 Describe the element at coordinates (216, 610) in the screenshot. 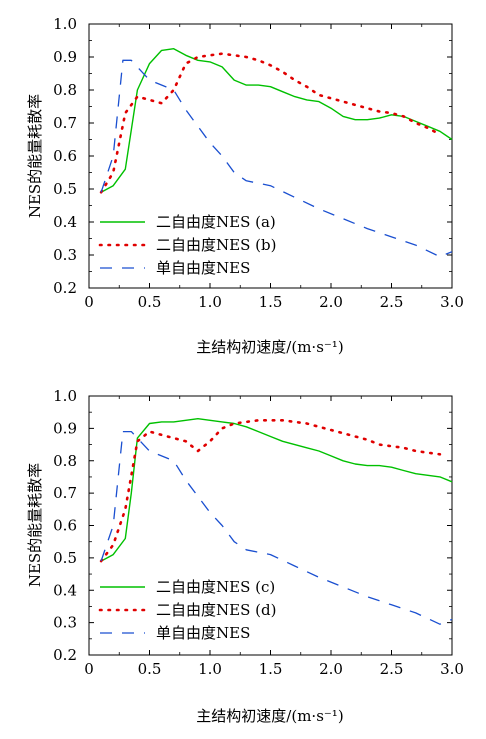

I see `legend-label: 二自由度NES (d)` at that location.